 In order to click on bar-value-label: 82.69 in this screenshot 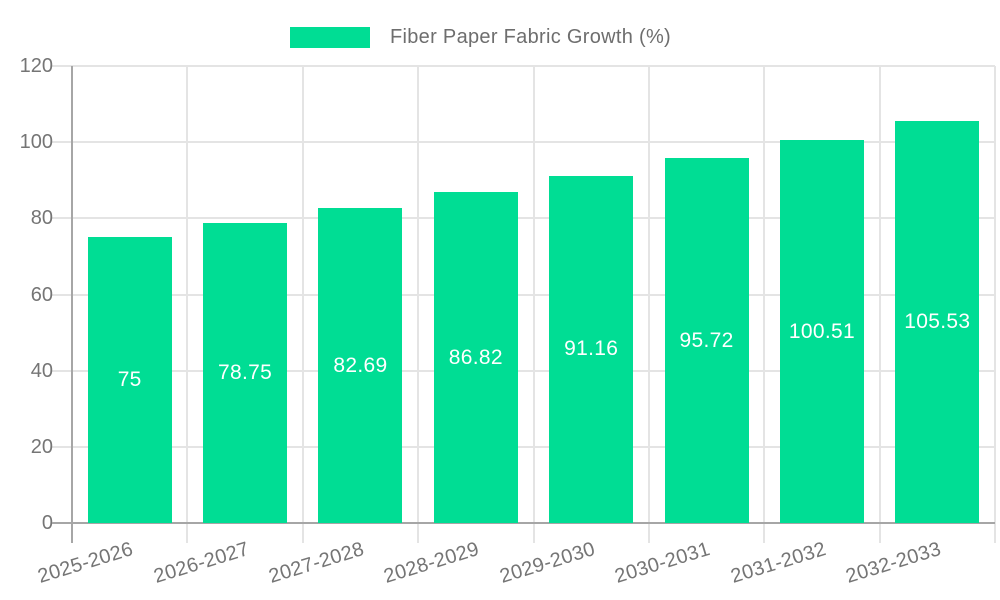, I will do `click(360, 365)`.